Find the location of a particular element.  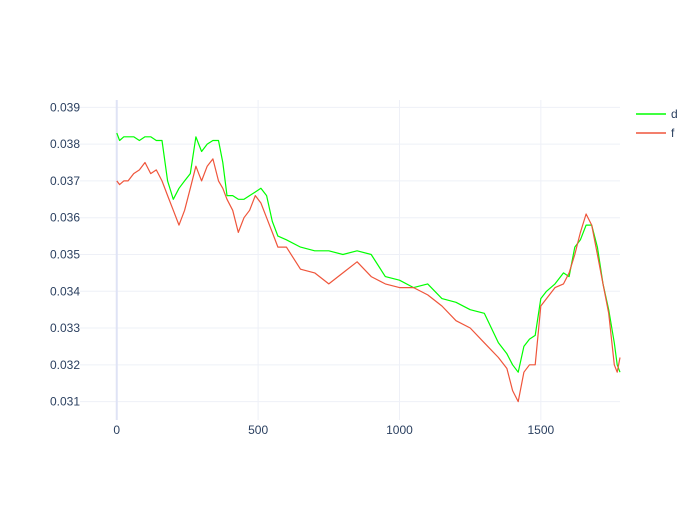

y-tick-label: 0.031 is located at coordinates (65, 402).